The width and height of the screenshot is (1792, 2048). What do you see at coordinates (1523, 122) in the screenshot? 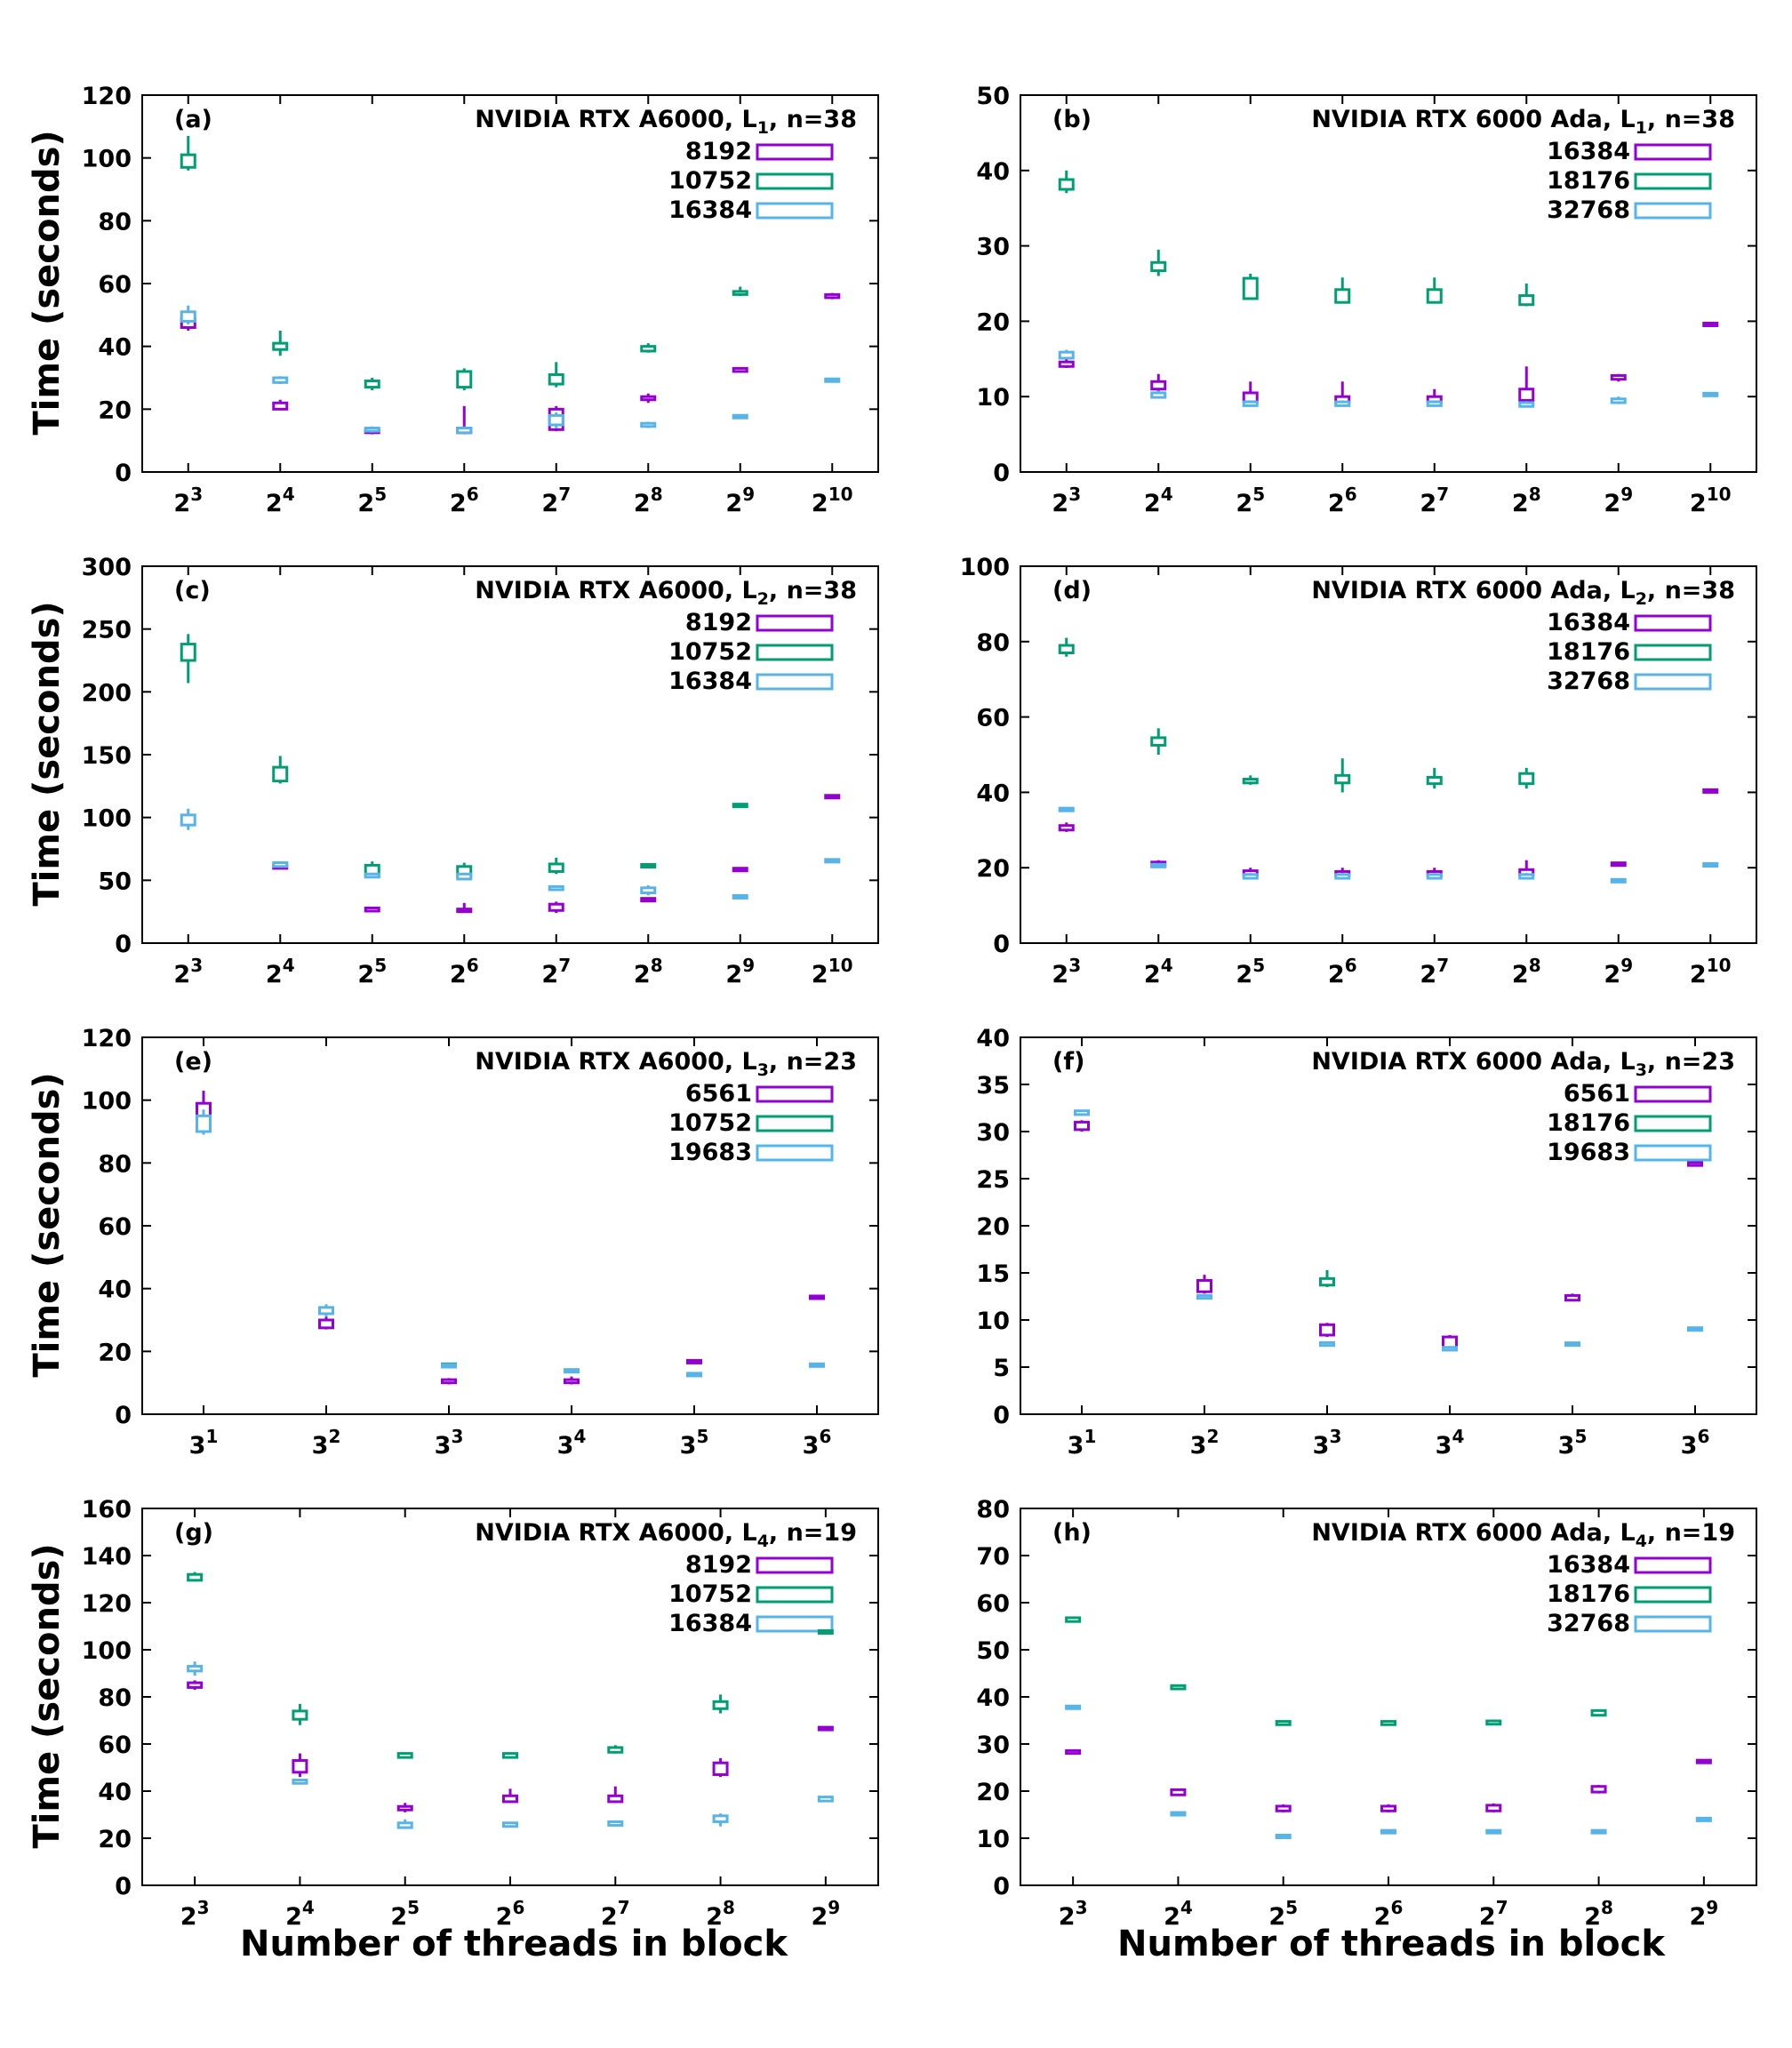
I see `panel-title: NVIDIA RTX 6000 Ada, L1, n=38` at bounding box center [1523, 122].